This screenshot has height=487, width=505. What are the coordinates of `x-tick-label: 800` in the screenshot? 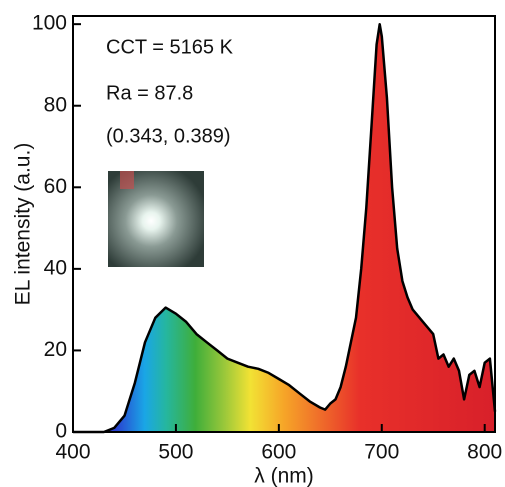 It's located at (484, 452).